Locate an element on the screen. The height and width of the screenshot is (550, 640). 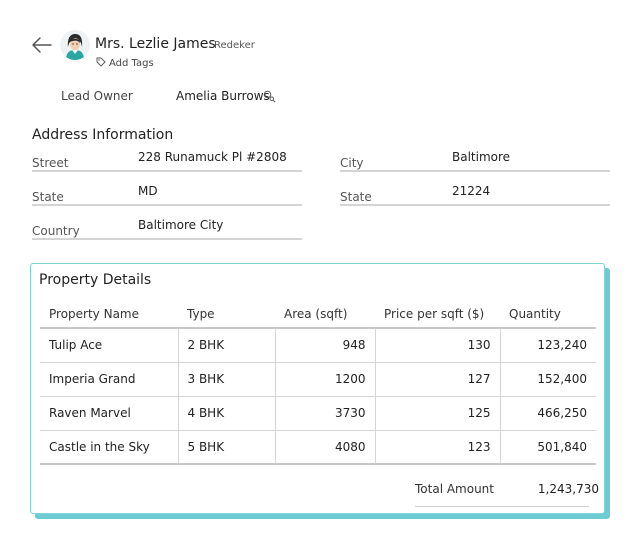
table-row: Imperia Grand 3 BHK 1200 127 152,400 is located at coordinates (318, 379).